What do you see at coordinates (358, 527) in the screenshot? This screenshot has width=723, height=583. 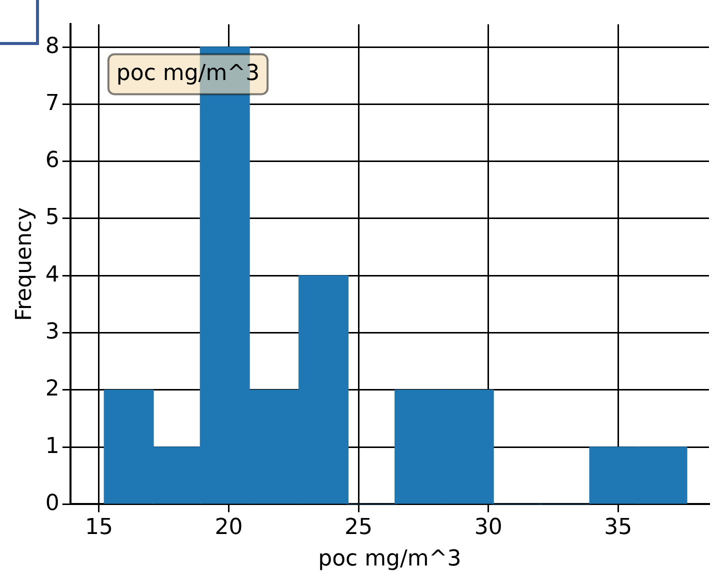 I see `x-tick-label: 25` at bounding box center [358, 527].